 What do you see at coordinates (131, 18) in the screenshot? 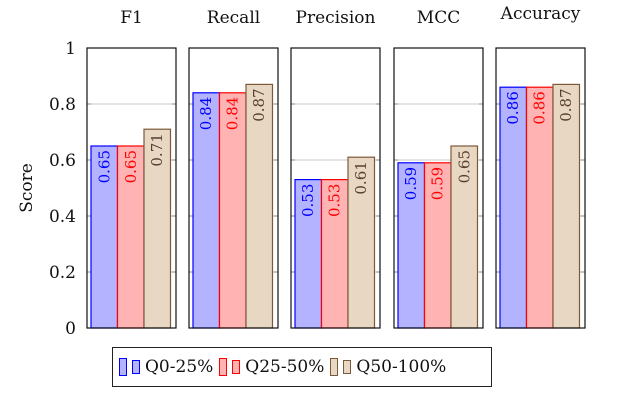
I see `panel-title: F1` at bounding box center [131, 18].